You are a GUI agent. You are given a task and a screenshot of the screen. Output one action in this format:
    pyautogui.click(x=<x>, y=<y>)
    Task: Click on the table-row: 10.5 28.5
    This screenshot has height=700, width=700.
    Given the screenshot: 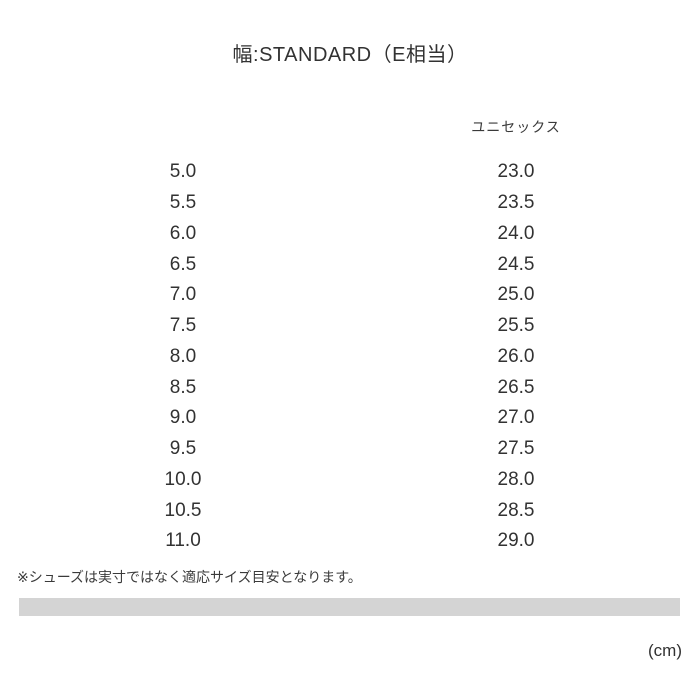 What is the action you would take?
    pyautogui.click(x=350, y=510)
    